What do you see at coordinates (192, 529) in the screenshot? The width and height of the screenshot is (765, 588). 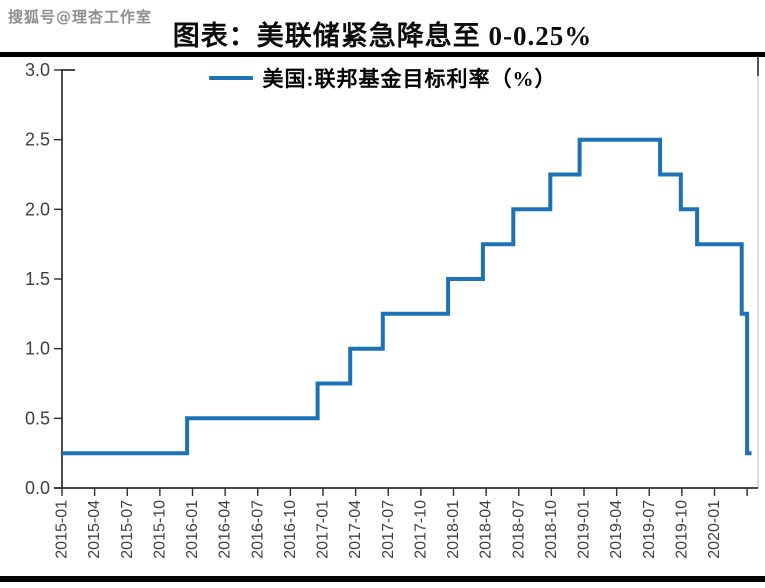 I see `x-axis-tick-label: 2016-01` at bounding box center [192, 529].